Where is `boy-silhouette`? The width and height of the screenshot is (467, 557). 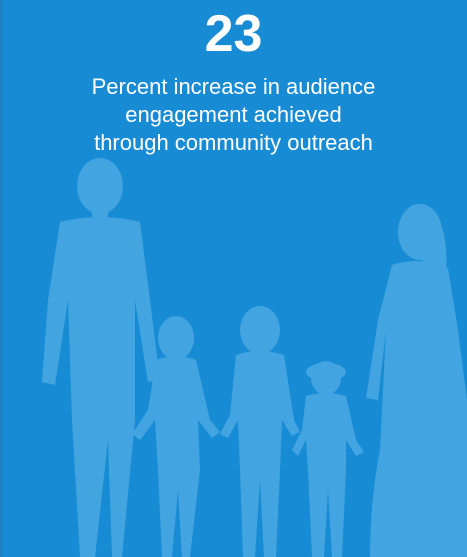 boy-silhouette is located at coordinates (260, 431).